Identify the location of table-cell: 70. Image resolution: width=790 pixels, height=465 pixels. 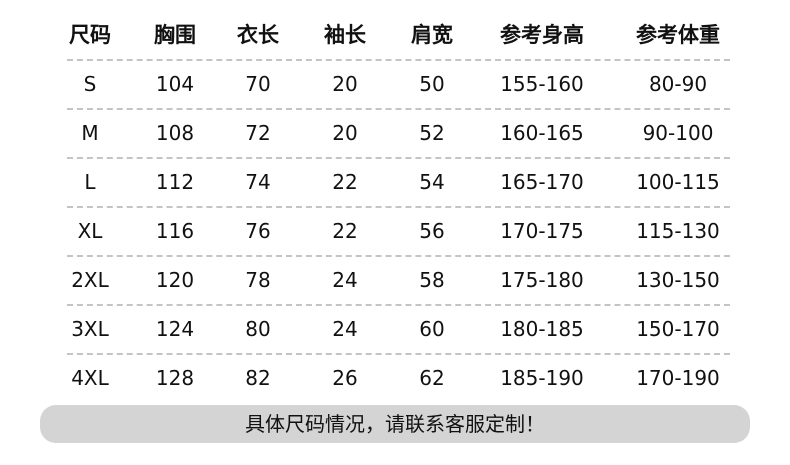
(258, 84).